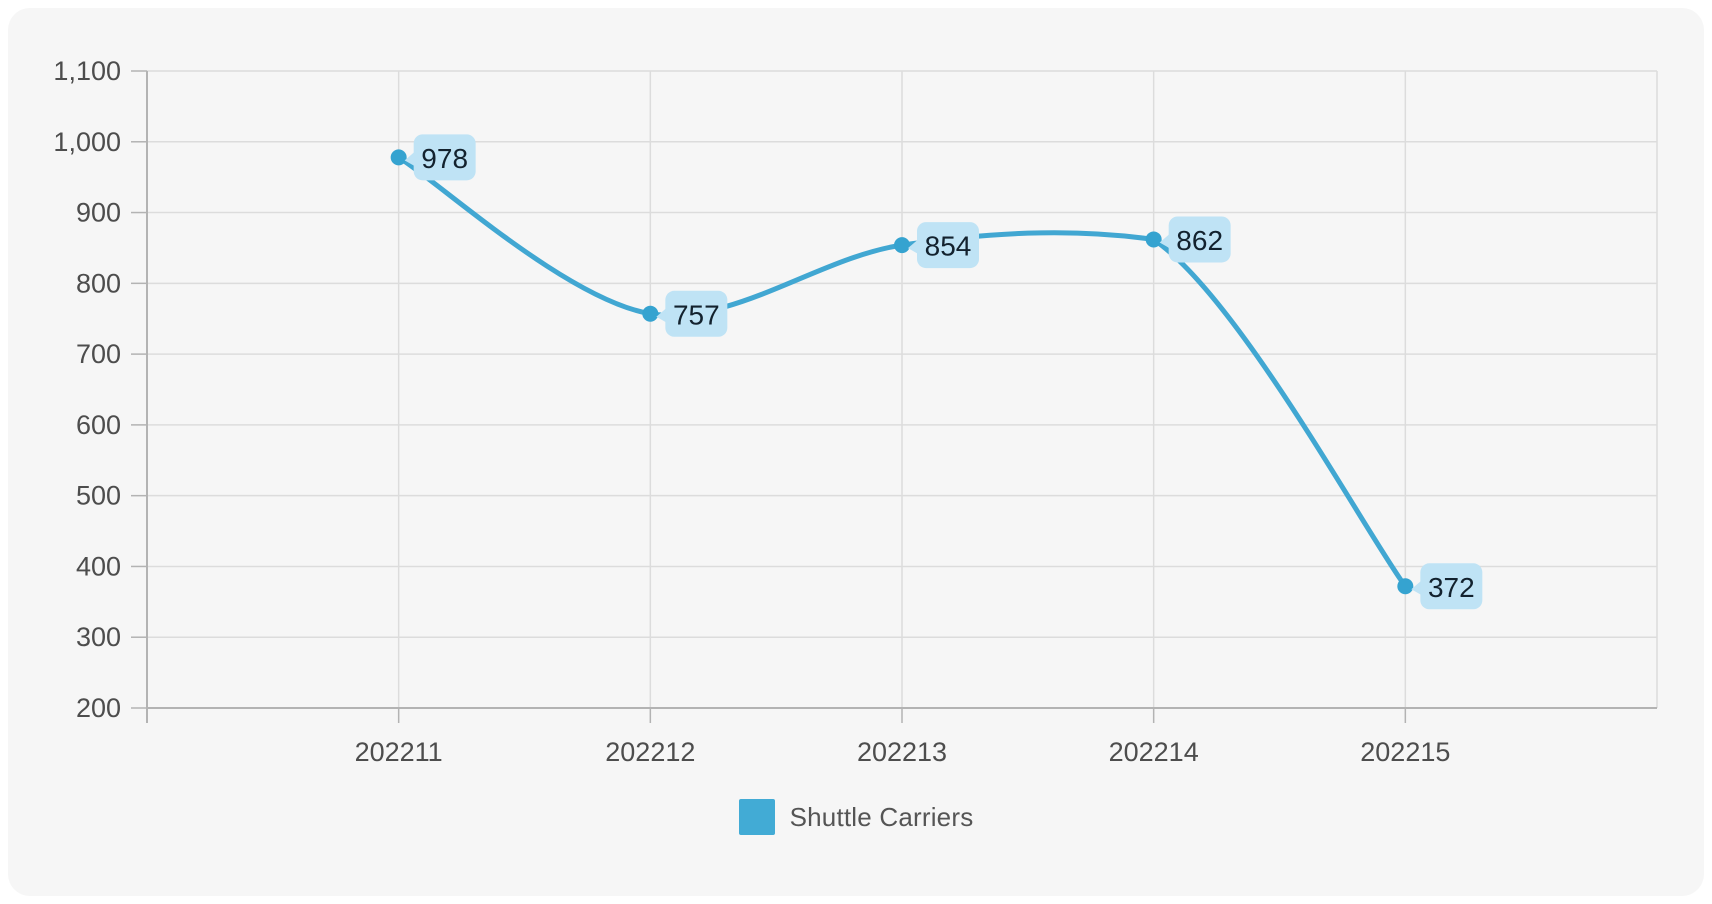  I want to click on legend-swatch-icon, so click(756, 817).